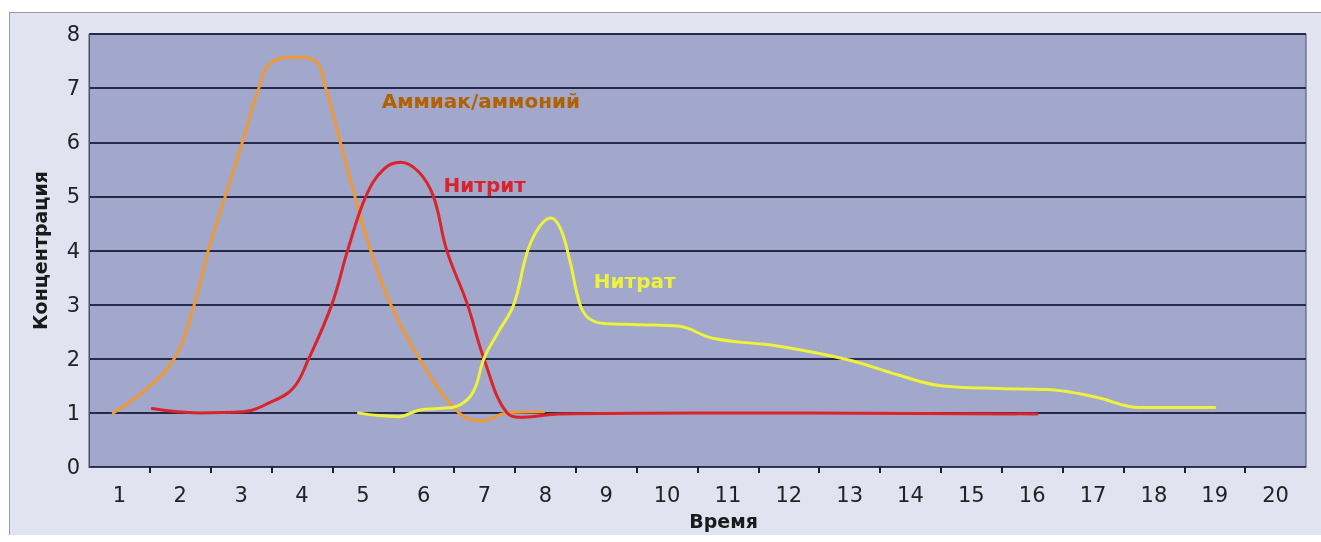 This screenshot has height=542, width=1321. I want to click on y-tick-label: 7, so click(73, 88).